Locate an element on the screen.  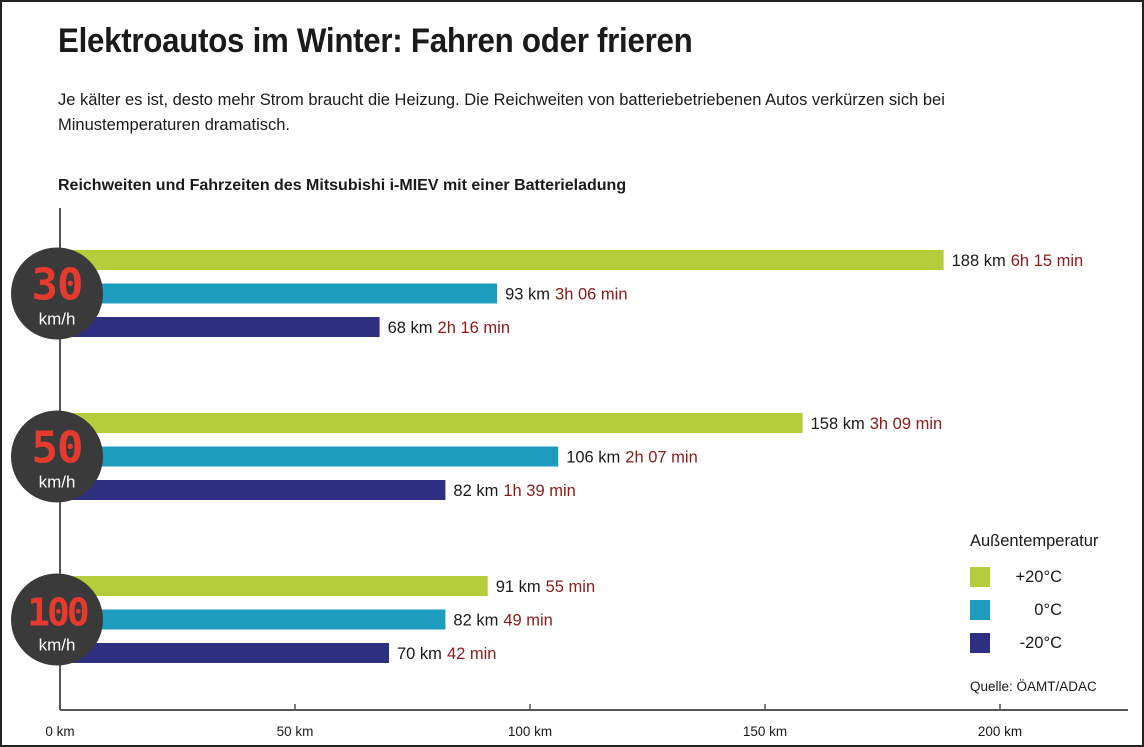
x-tick-label: 100 km is located at coordinates (530, 731).